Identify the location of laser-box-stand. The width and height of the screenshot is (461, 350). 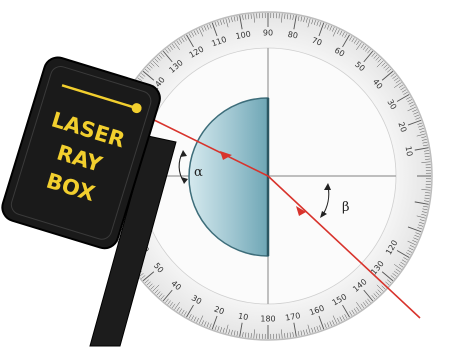
(133, 241).